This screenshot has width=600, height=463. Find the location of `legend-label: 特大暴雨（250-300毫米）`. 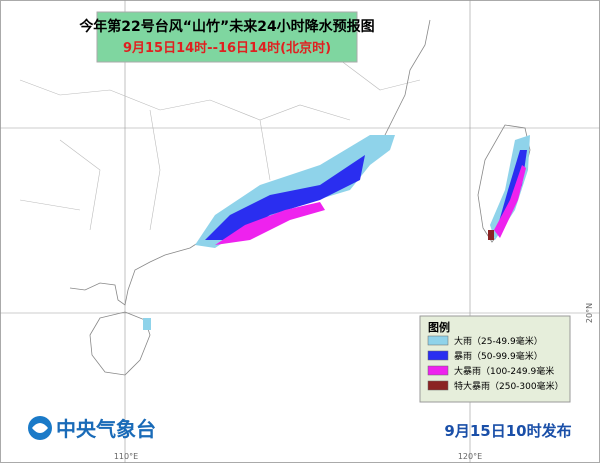

legend-label: 特大暴雨（250-300毫米） is located at coordinates (509, 386).